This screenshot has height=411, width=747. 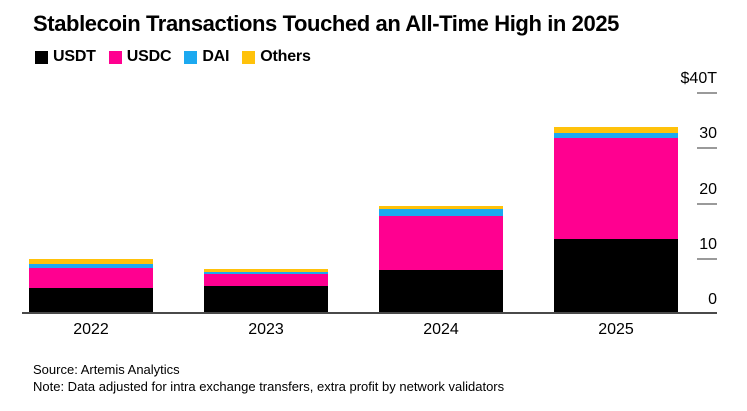 I want to click on y-tick-10: 10, so click(x=707, y=248).